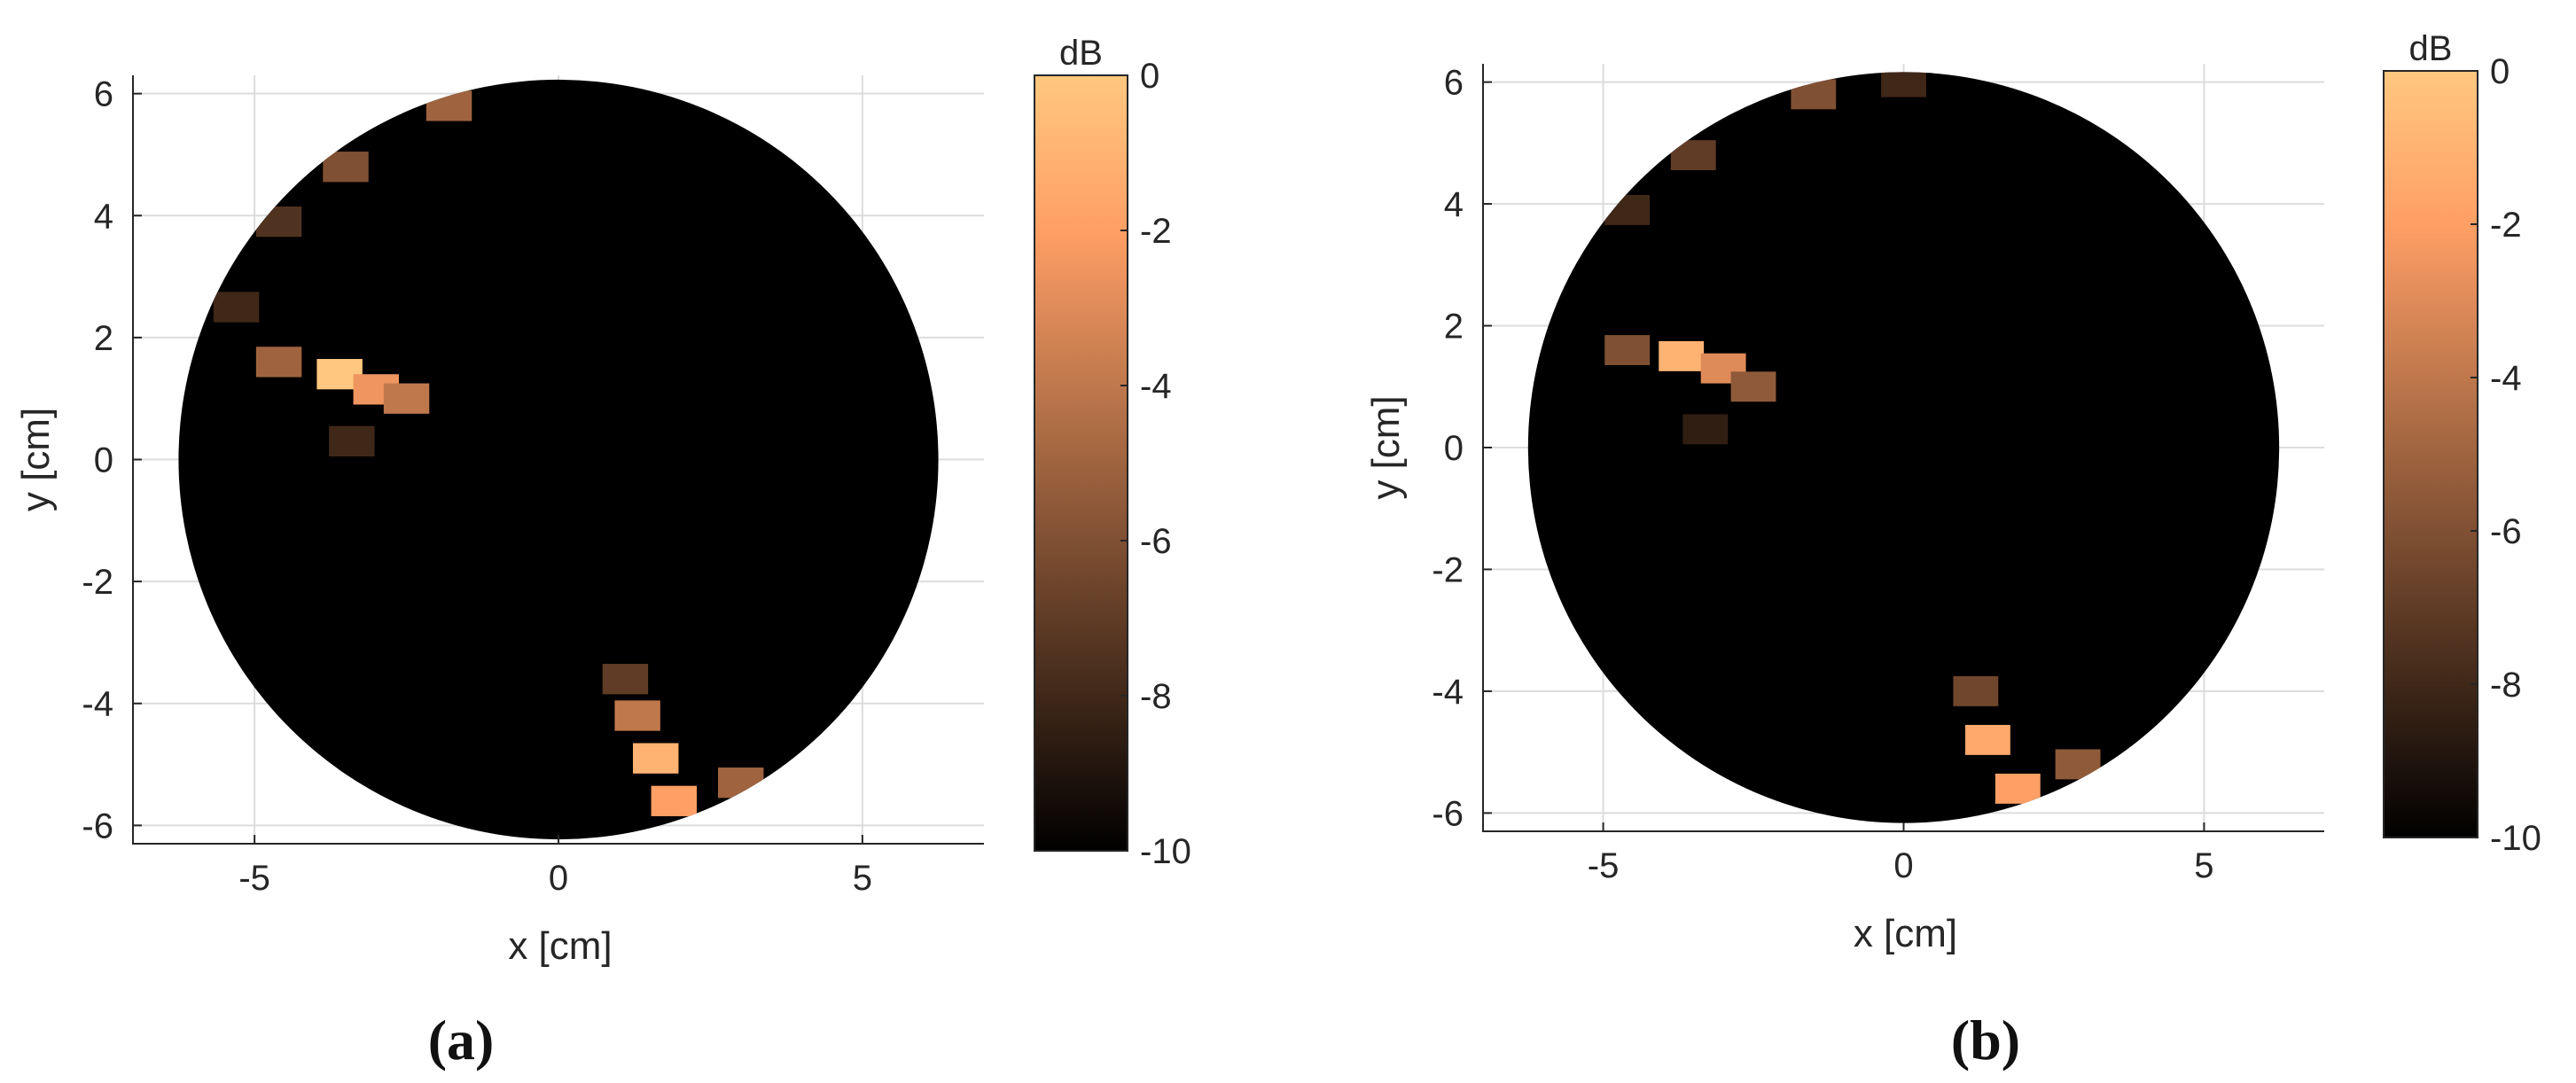 The image size is (2576, 1083). What do you see at coordinates (461, 1040) in the screenshot?
I see `panel-label: (a)` at bounding box center [461, 1040].